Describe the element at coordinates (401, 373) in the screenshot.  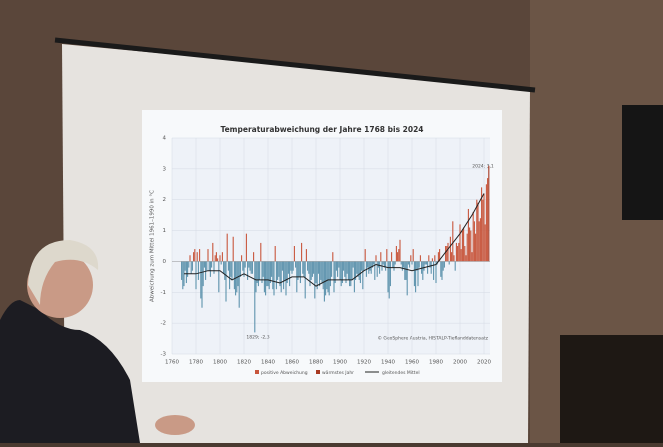
I see `legend-label: gleitendes Mittel` at that location.